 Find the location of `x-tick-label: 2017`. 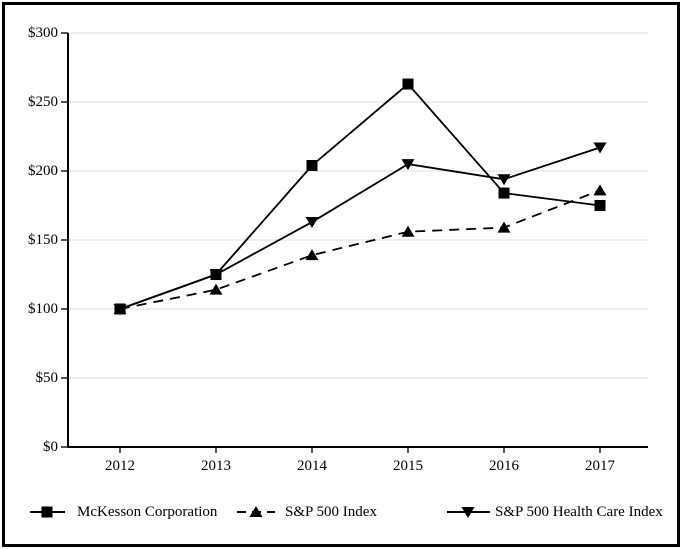

x-tick-label: 2017 is located at coordinates (600, 466).